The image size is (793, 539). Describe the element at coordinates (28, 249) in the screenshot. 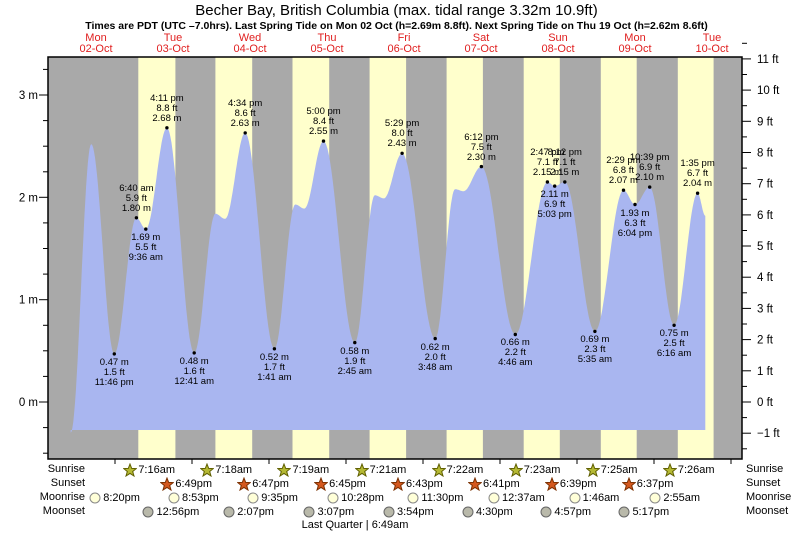

I see `left-axis-labels: 0 m 1 m 2 m 3 m` at that location.